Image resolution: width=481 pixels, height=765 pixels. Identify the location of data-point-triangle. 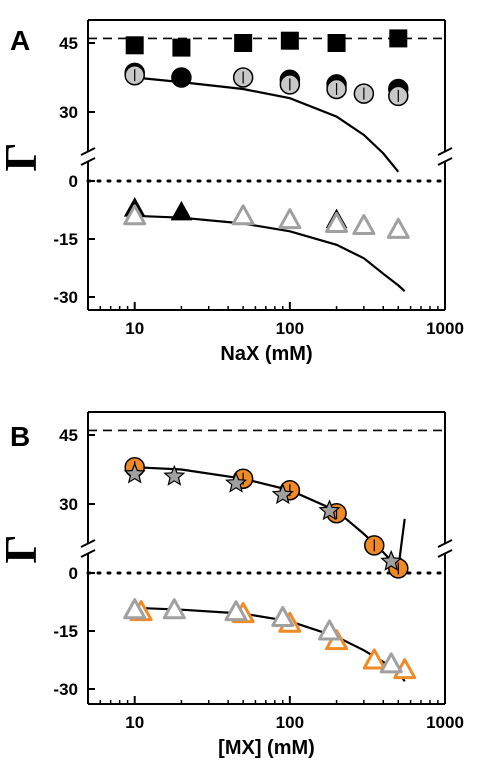
(181, 210).